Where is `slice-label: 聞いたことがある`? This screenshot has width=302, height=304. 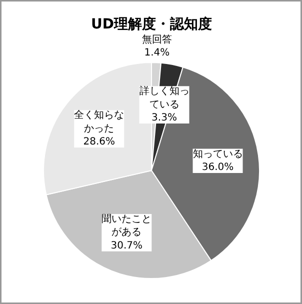 slice-label: 聞いたことがある is located at coordinates (127, 225).